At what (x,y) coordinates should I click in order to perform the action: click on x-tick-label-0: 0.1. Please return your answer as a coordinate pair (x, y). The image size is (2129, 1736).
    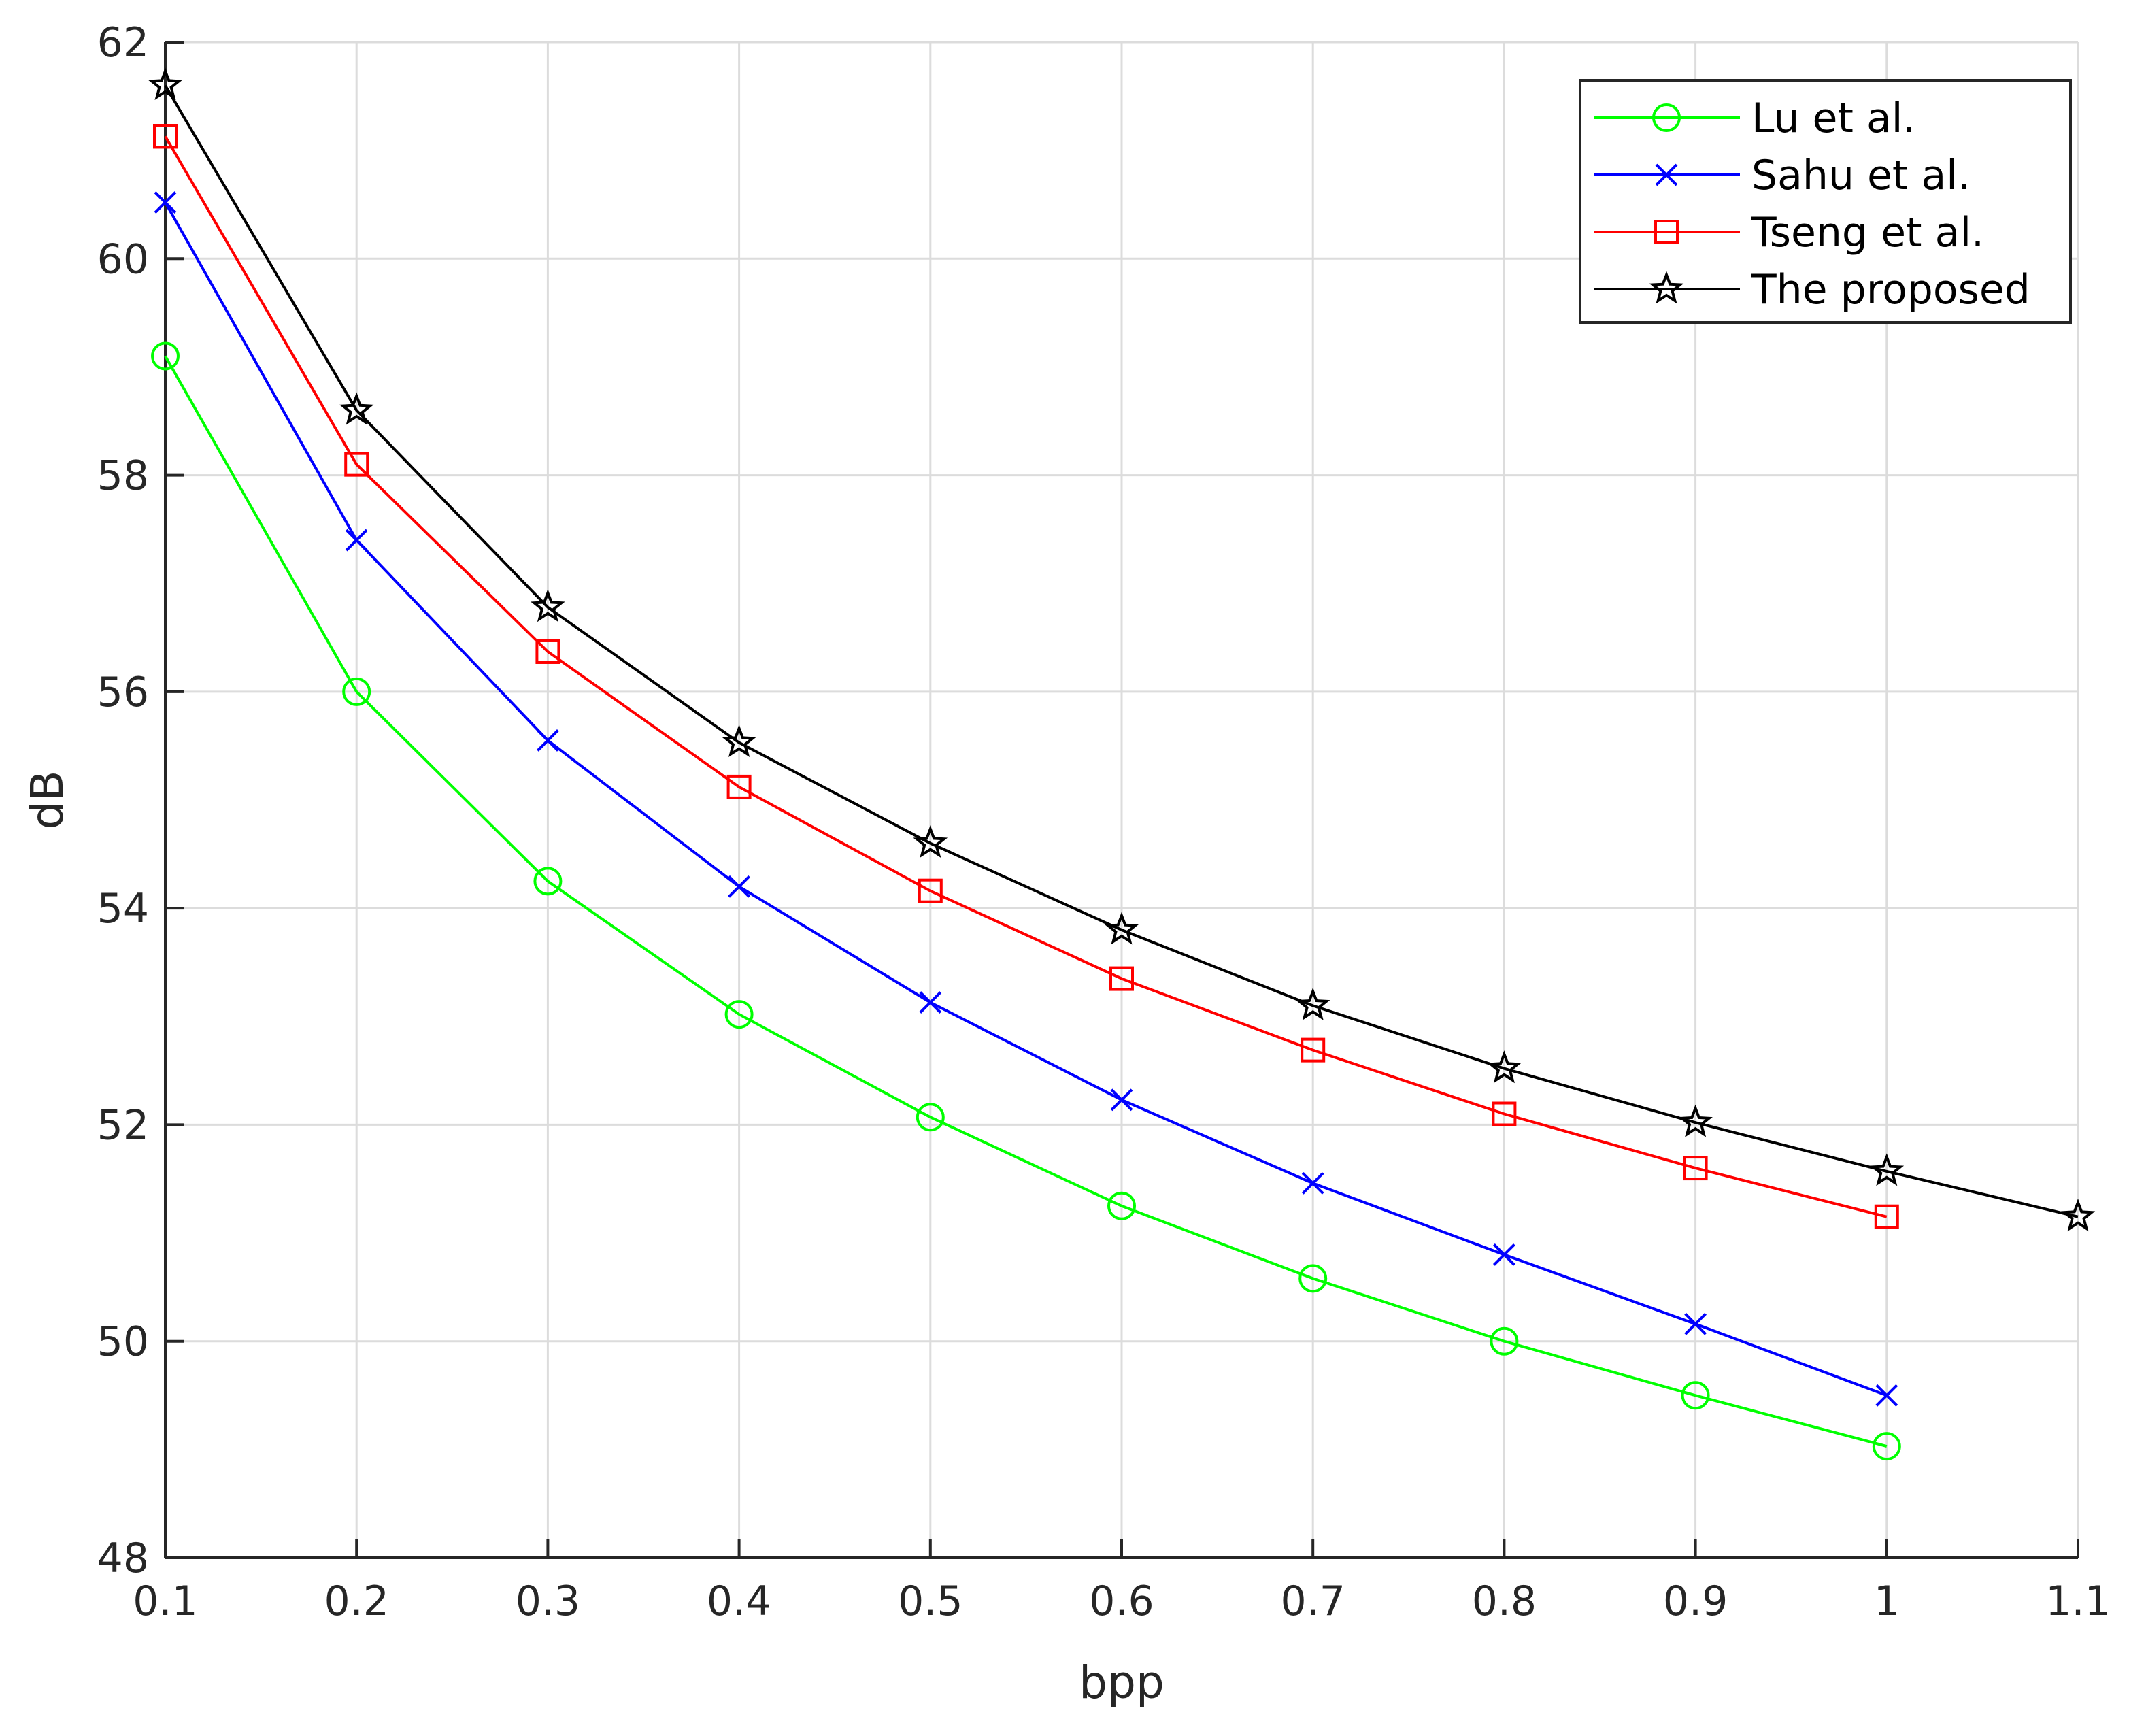
    Looking at the image, I should click on (165, 1601).